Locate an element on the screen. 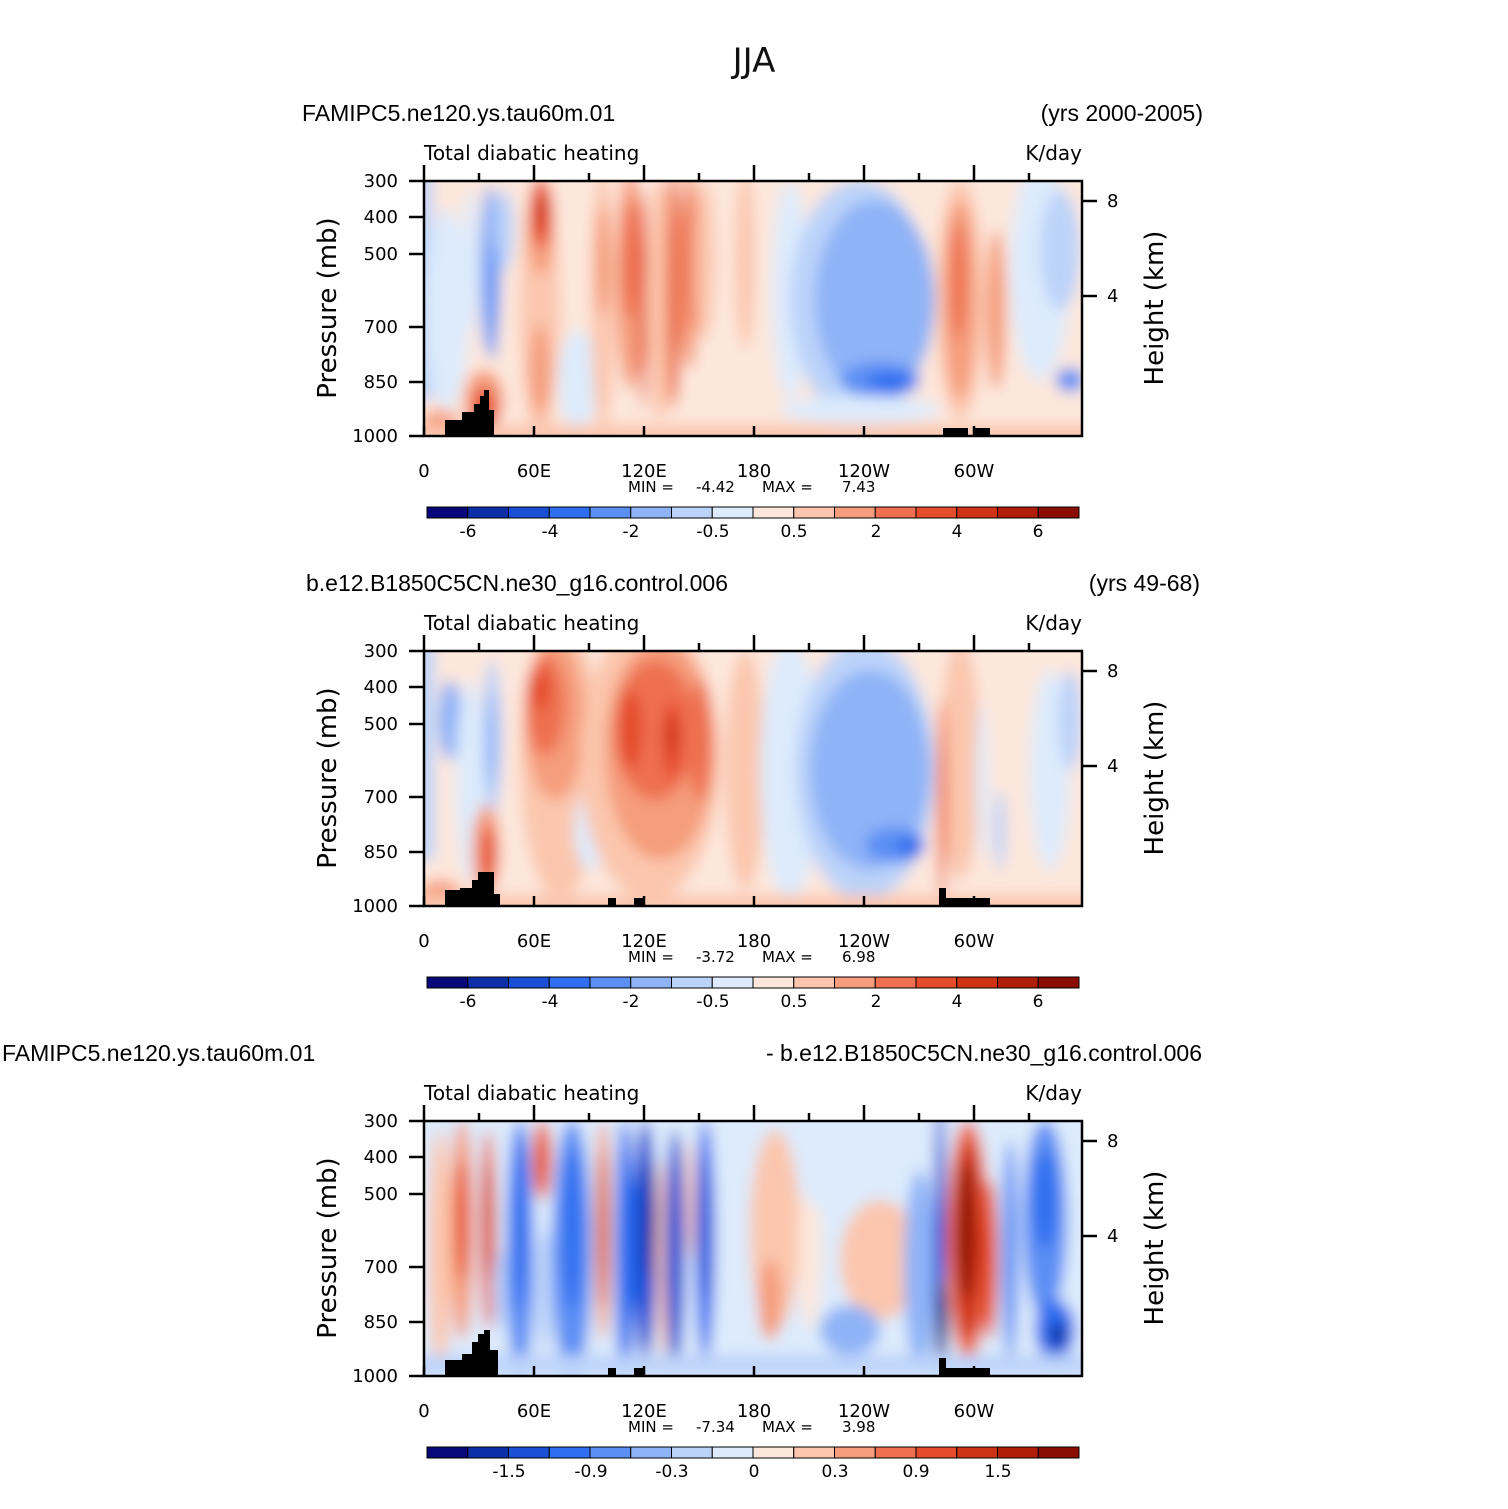  x-tick-label: 60W is located at coordinates (974, 1411).